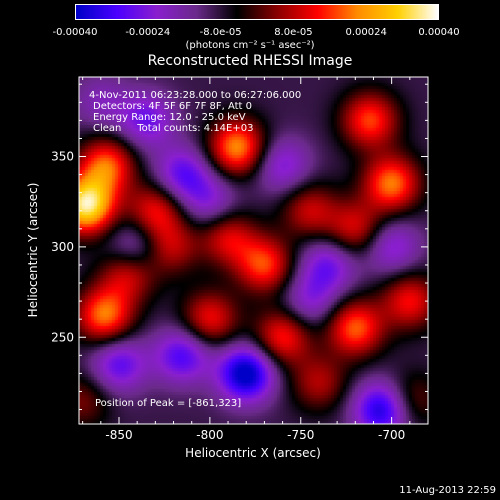  Describe the element at coordinates (62, 337) in the screenshot. I see `y-tick-label: 250` at that location.